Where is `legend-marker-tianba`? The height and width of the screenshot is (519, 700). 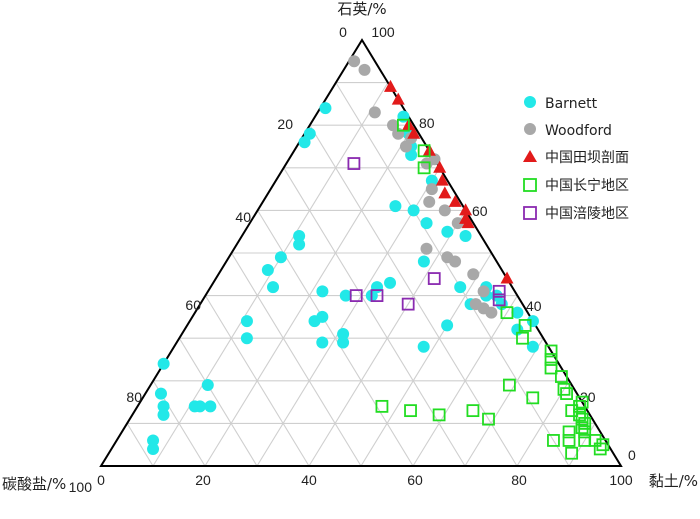
legend-marker-tianba is located at coordinates (530, 156).